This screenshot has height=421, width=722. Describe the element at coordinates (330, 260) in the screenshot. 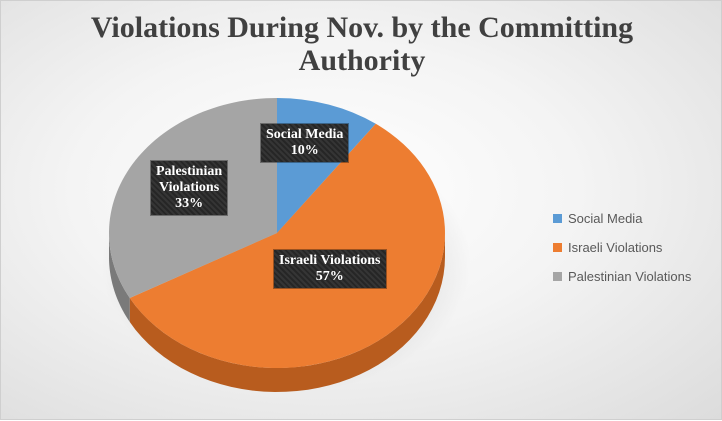

I see `data-label-israeli-name: Israeli Violations` at that location.